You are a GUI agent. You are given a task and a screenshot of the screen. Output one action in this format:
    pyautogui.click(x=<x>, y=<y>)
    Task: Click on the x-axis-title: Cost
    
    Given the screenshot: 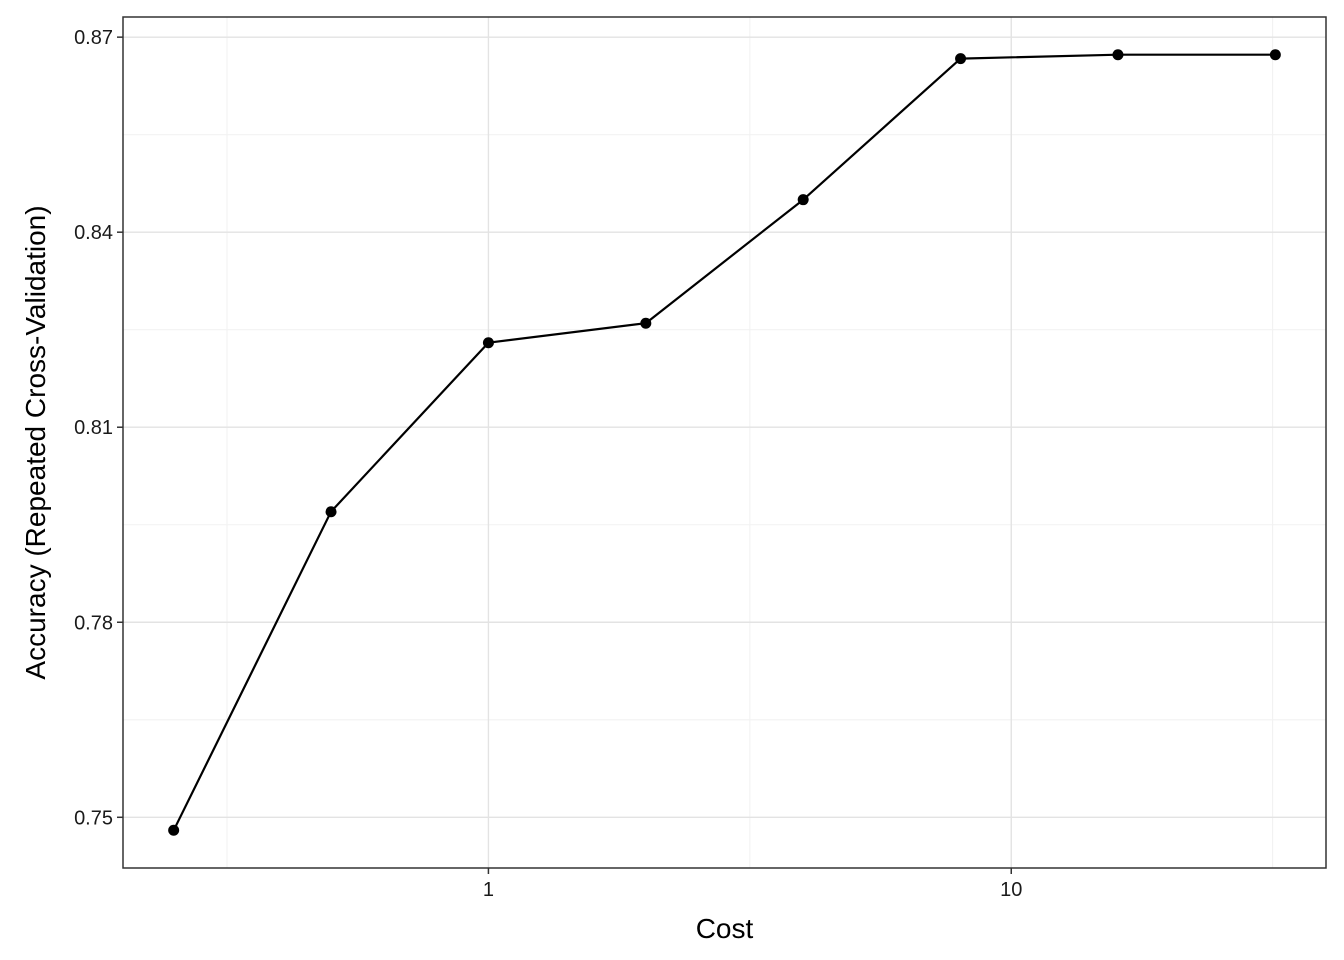 What is the action you would take?
    pyautogui.click(x=725, y=928)
    